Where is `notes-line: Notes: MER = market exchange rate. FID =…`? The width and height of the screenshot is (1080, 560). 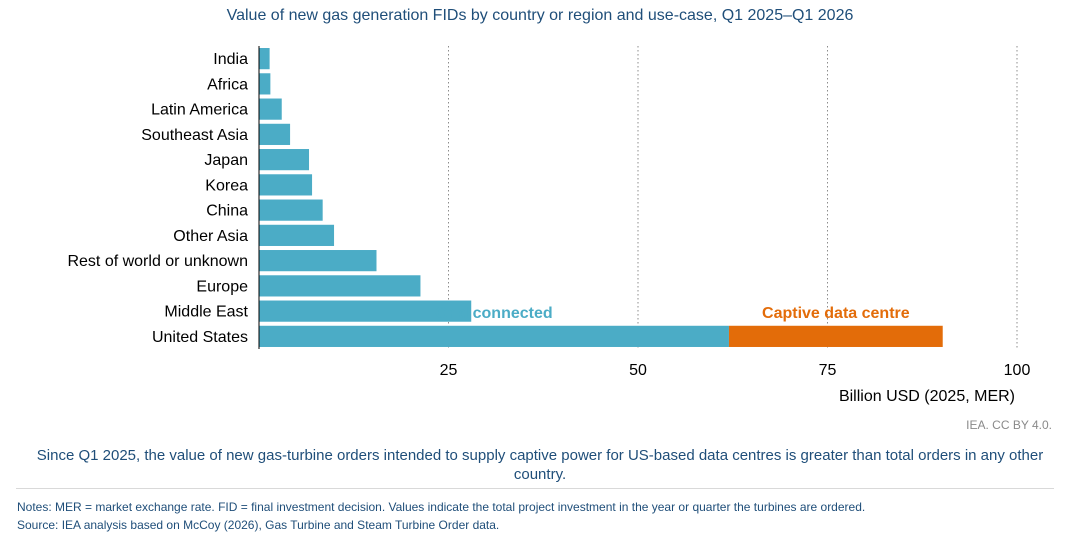
notes-line: Notes: MER = market exchange rate. FID =… is located at coordinates (441, 507).